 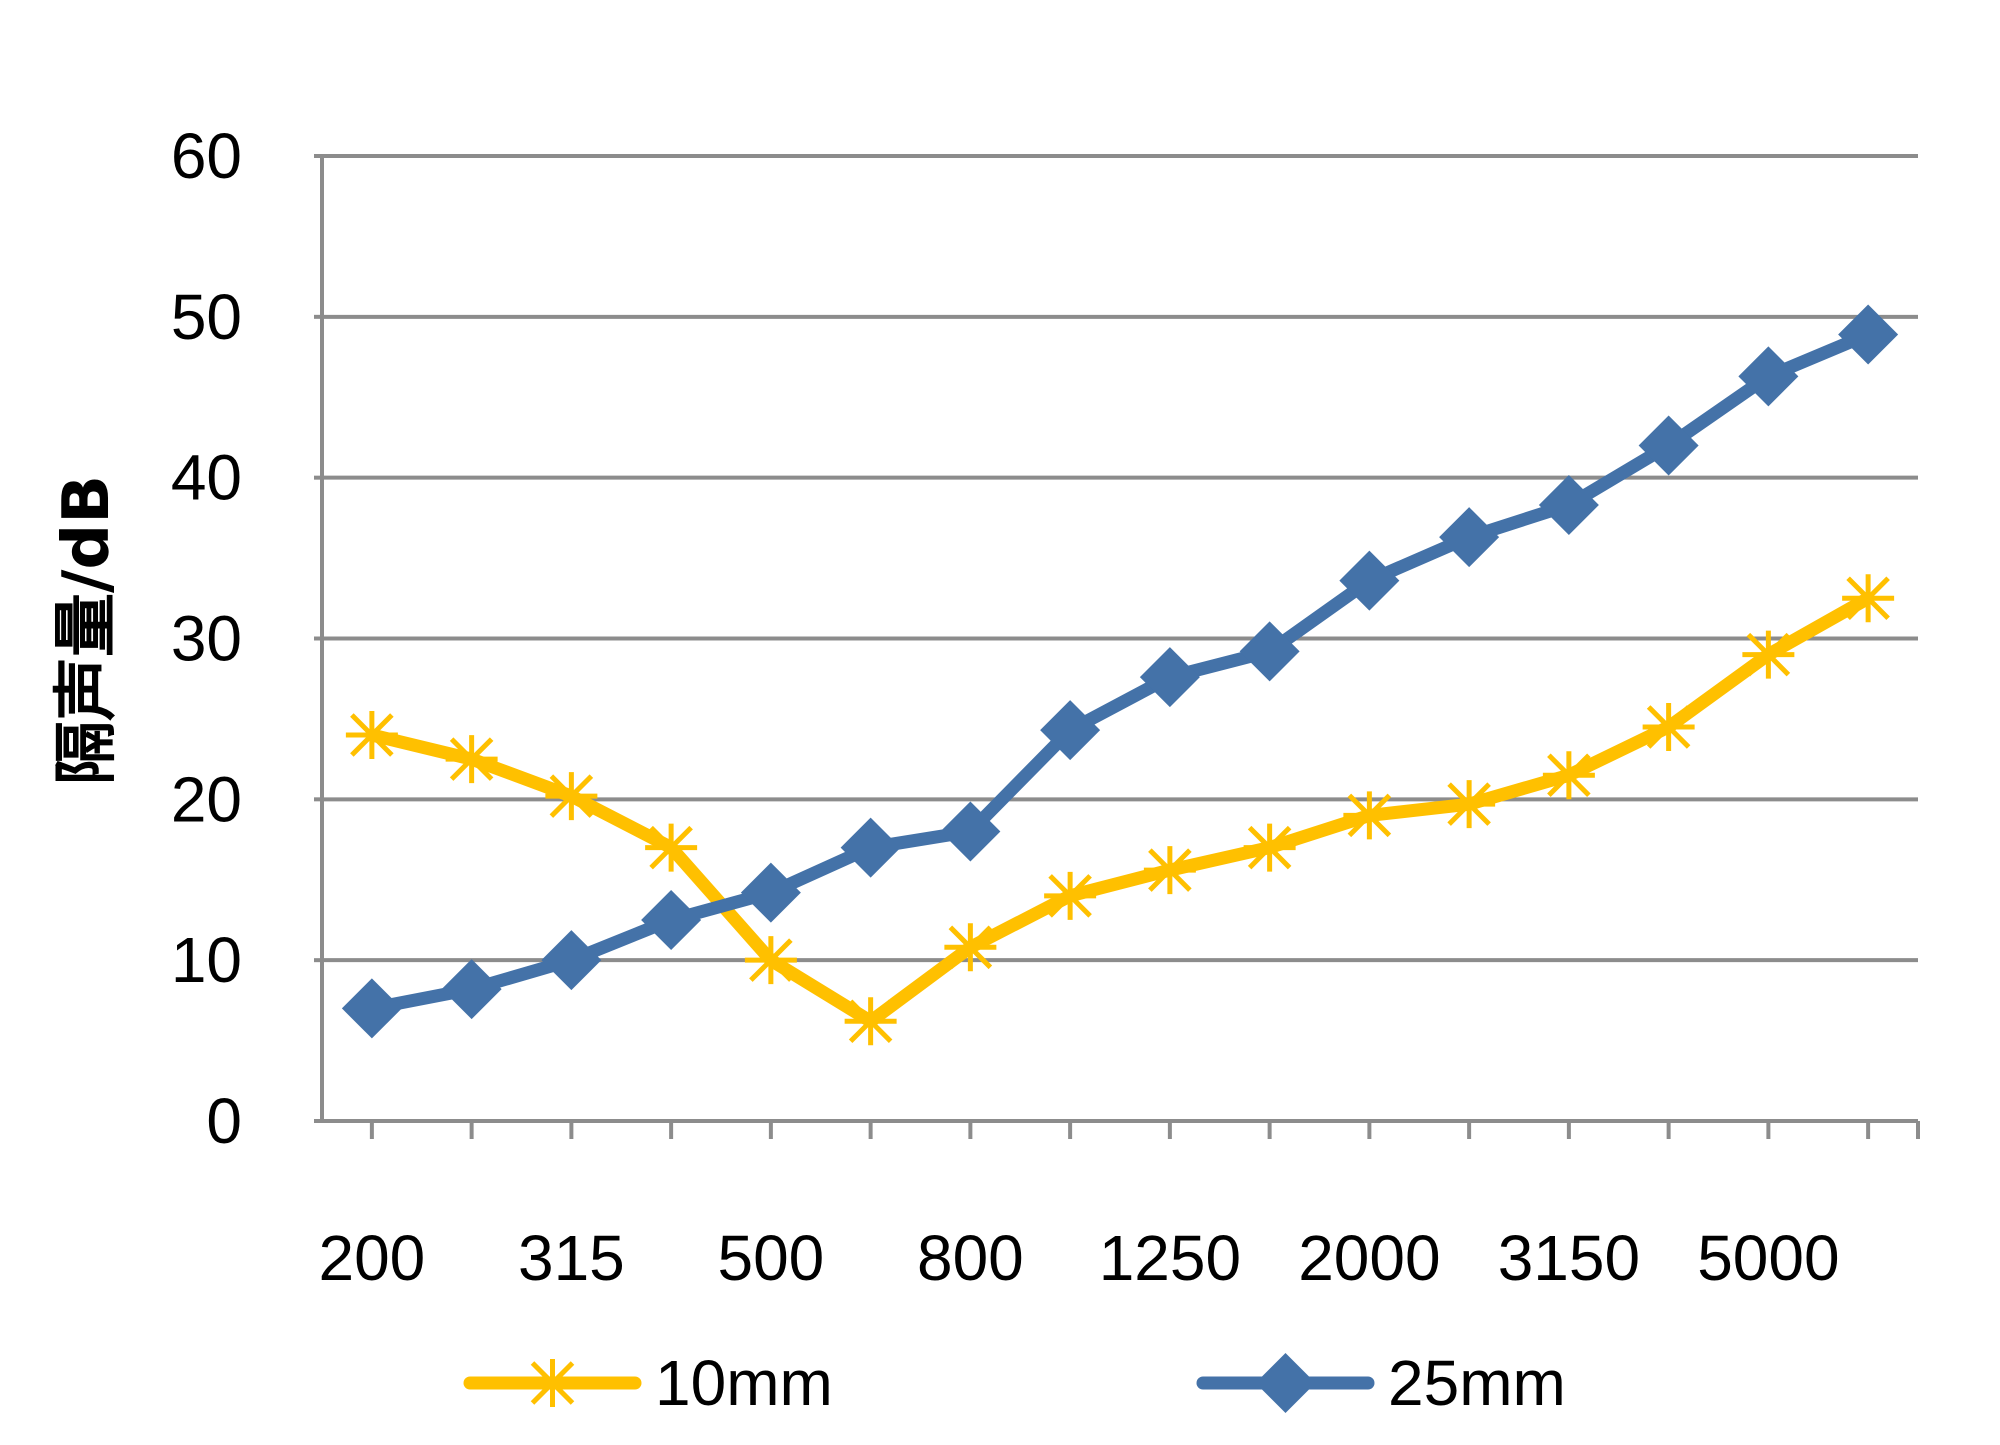 I want to click on legend-marker-25mm, so click(x=1285, y=1383).